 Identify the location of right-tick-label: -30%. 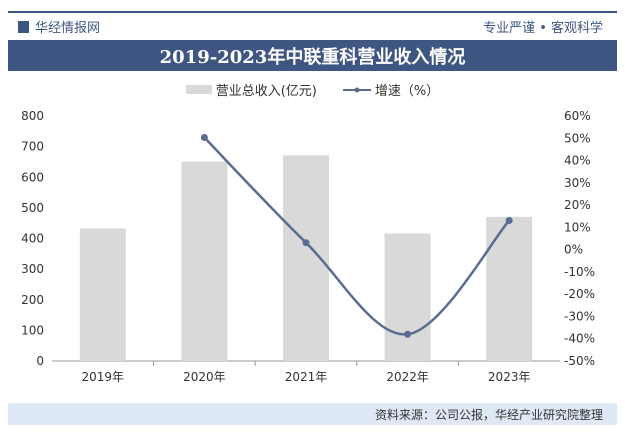
(579, 316).